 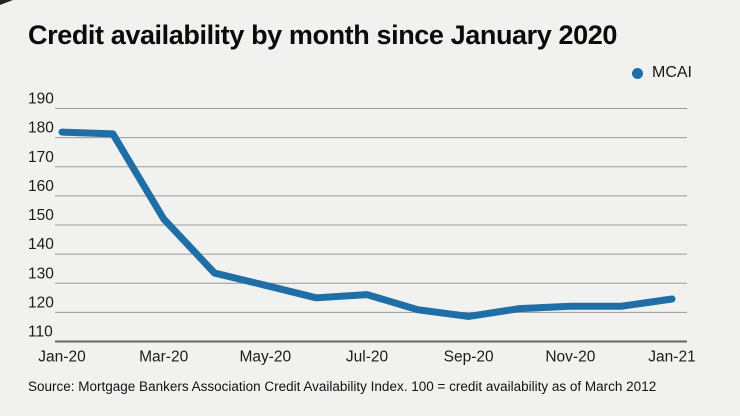 What do you see at coordinates (265, 357) in the screenshot?
I see `x-tick-label: May-20` at bounding box center [265, 357].